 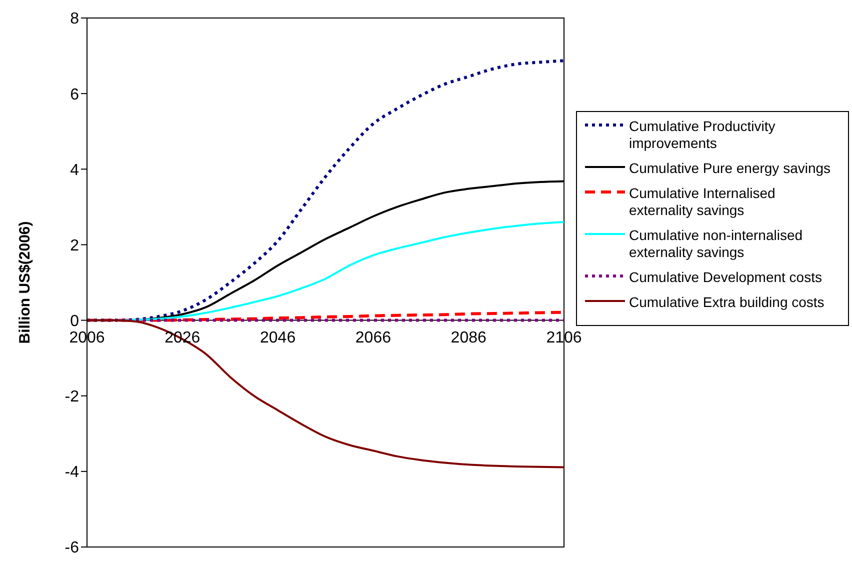 What do you see at coordinates (75, 95) in the screenshot?
I see `y-tick-label: 6` at bounding box center [75, 95].